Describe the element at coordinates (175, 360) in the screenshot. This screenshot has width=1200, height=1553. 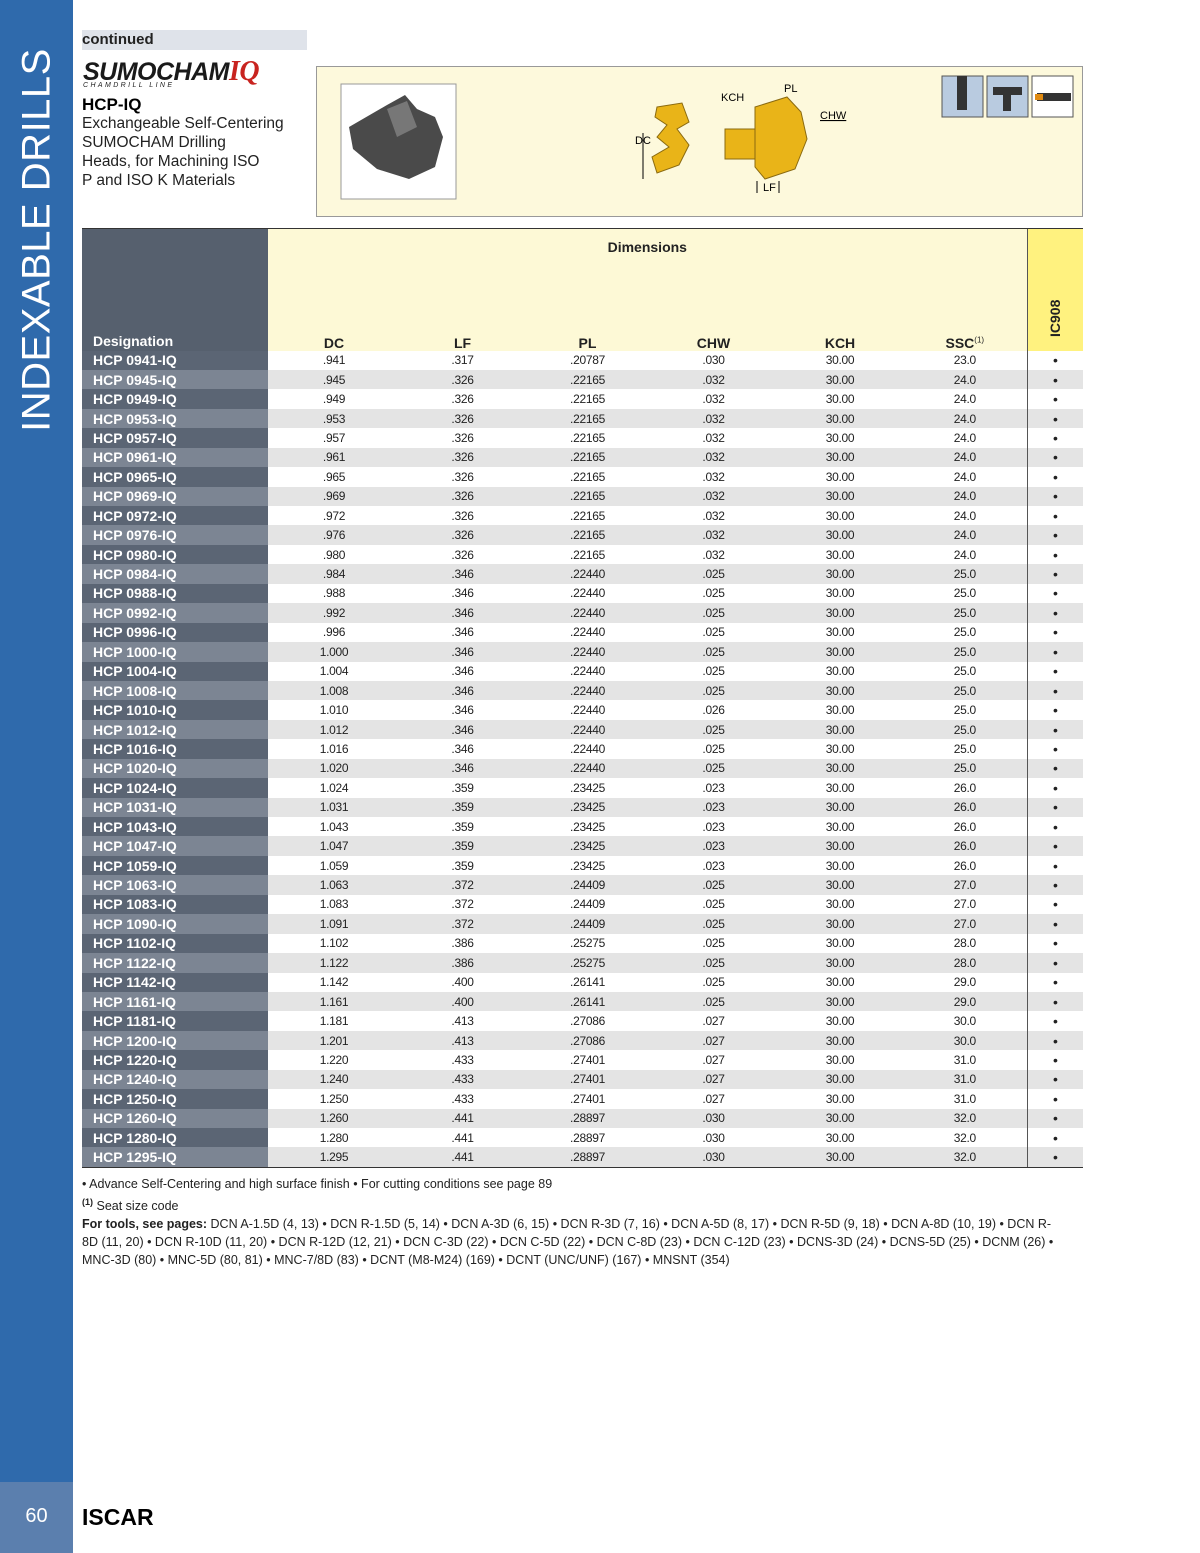
I see `designation: HCP 0941-IQ` at that location.